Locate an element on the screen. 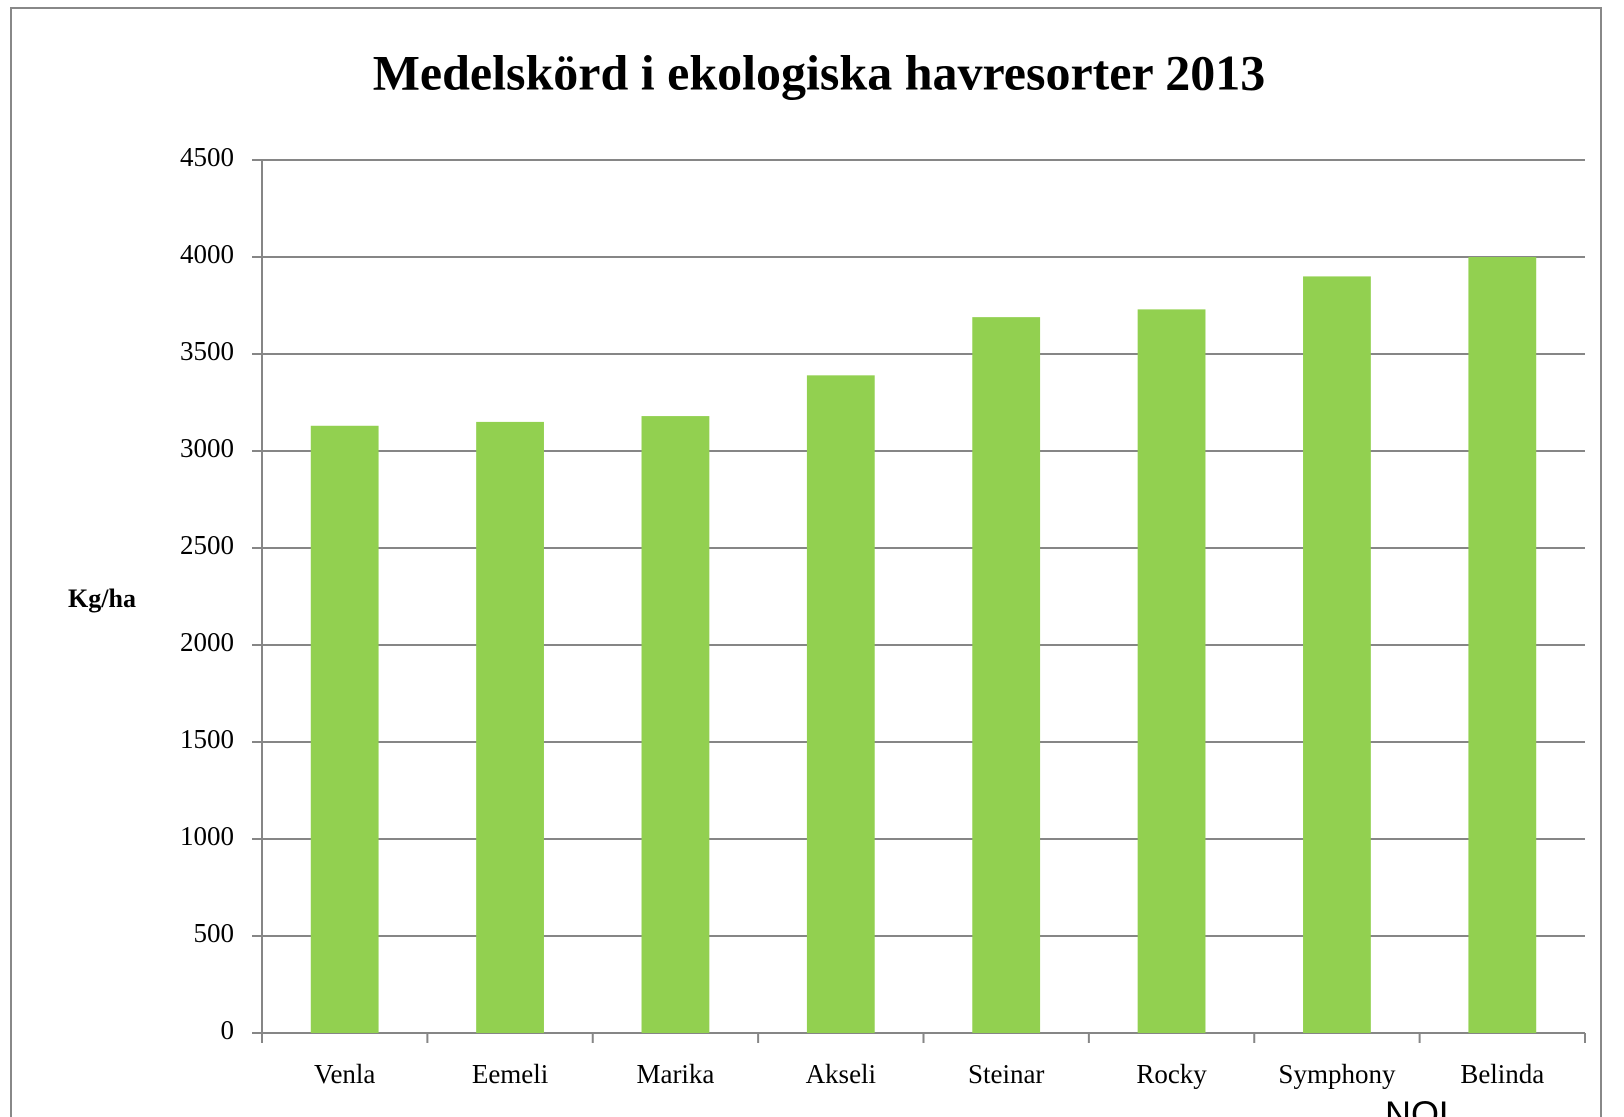 The width and height of the screenshot is (1624, 1117). y-tick-label: 2500 is located at coordinates (207, 545).